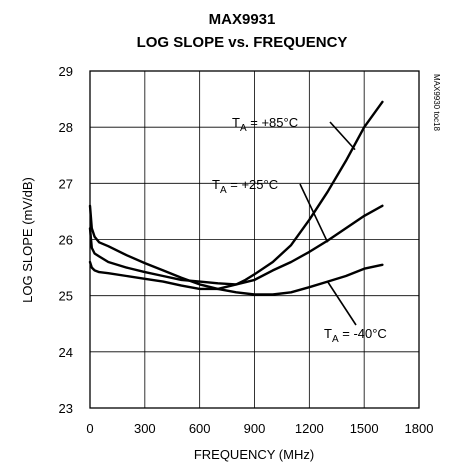  I want to click on x-tick-label: 600, so click(200, 428).